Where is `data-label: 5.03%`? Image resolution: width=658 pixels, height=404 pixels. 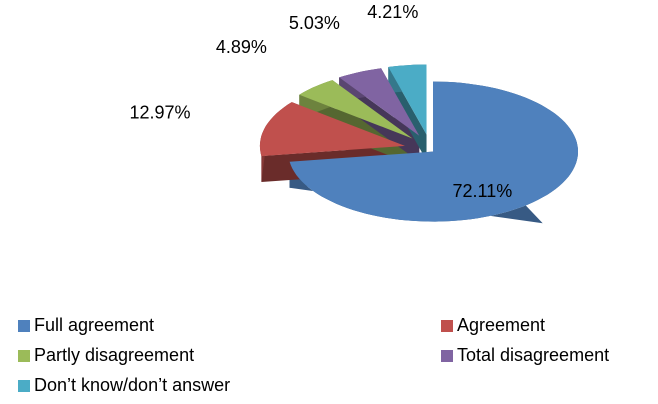
data-label: 5.03% is located at coordinates (314, 23).